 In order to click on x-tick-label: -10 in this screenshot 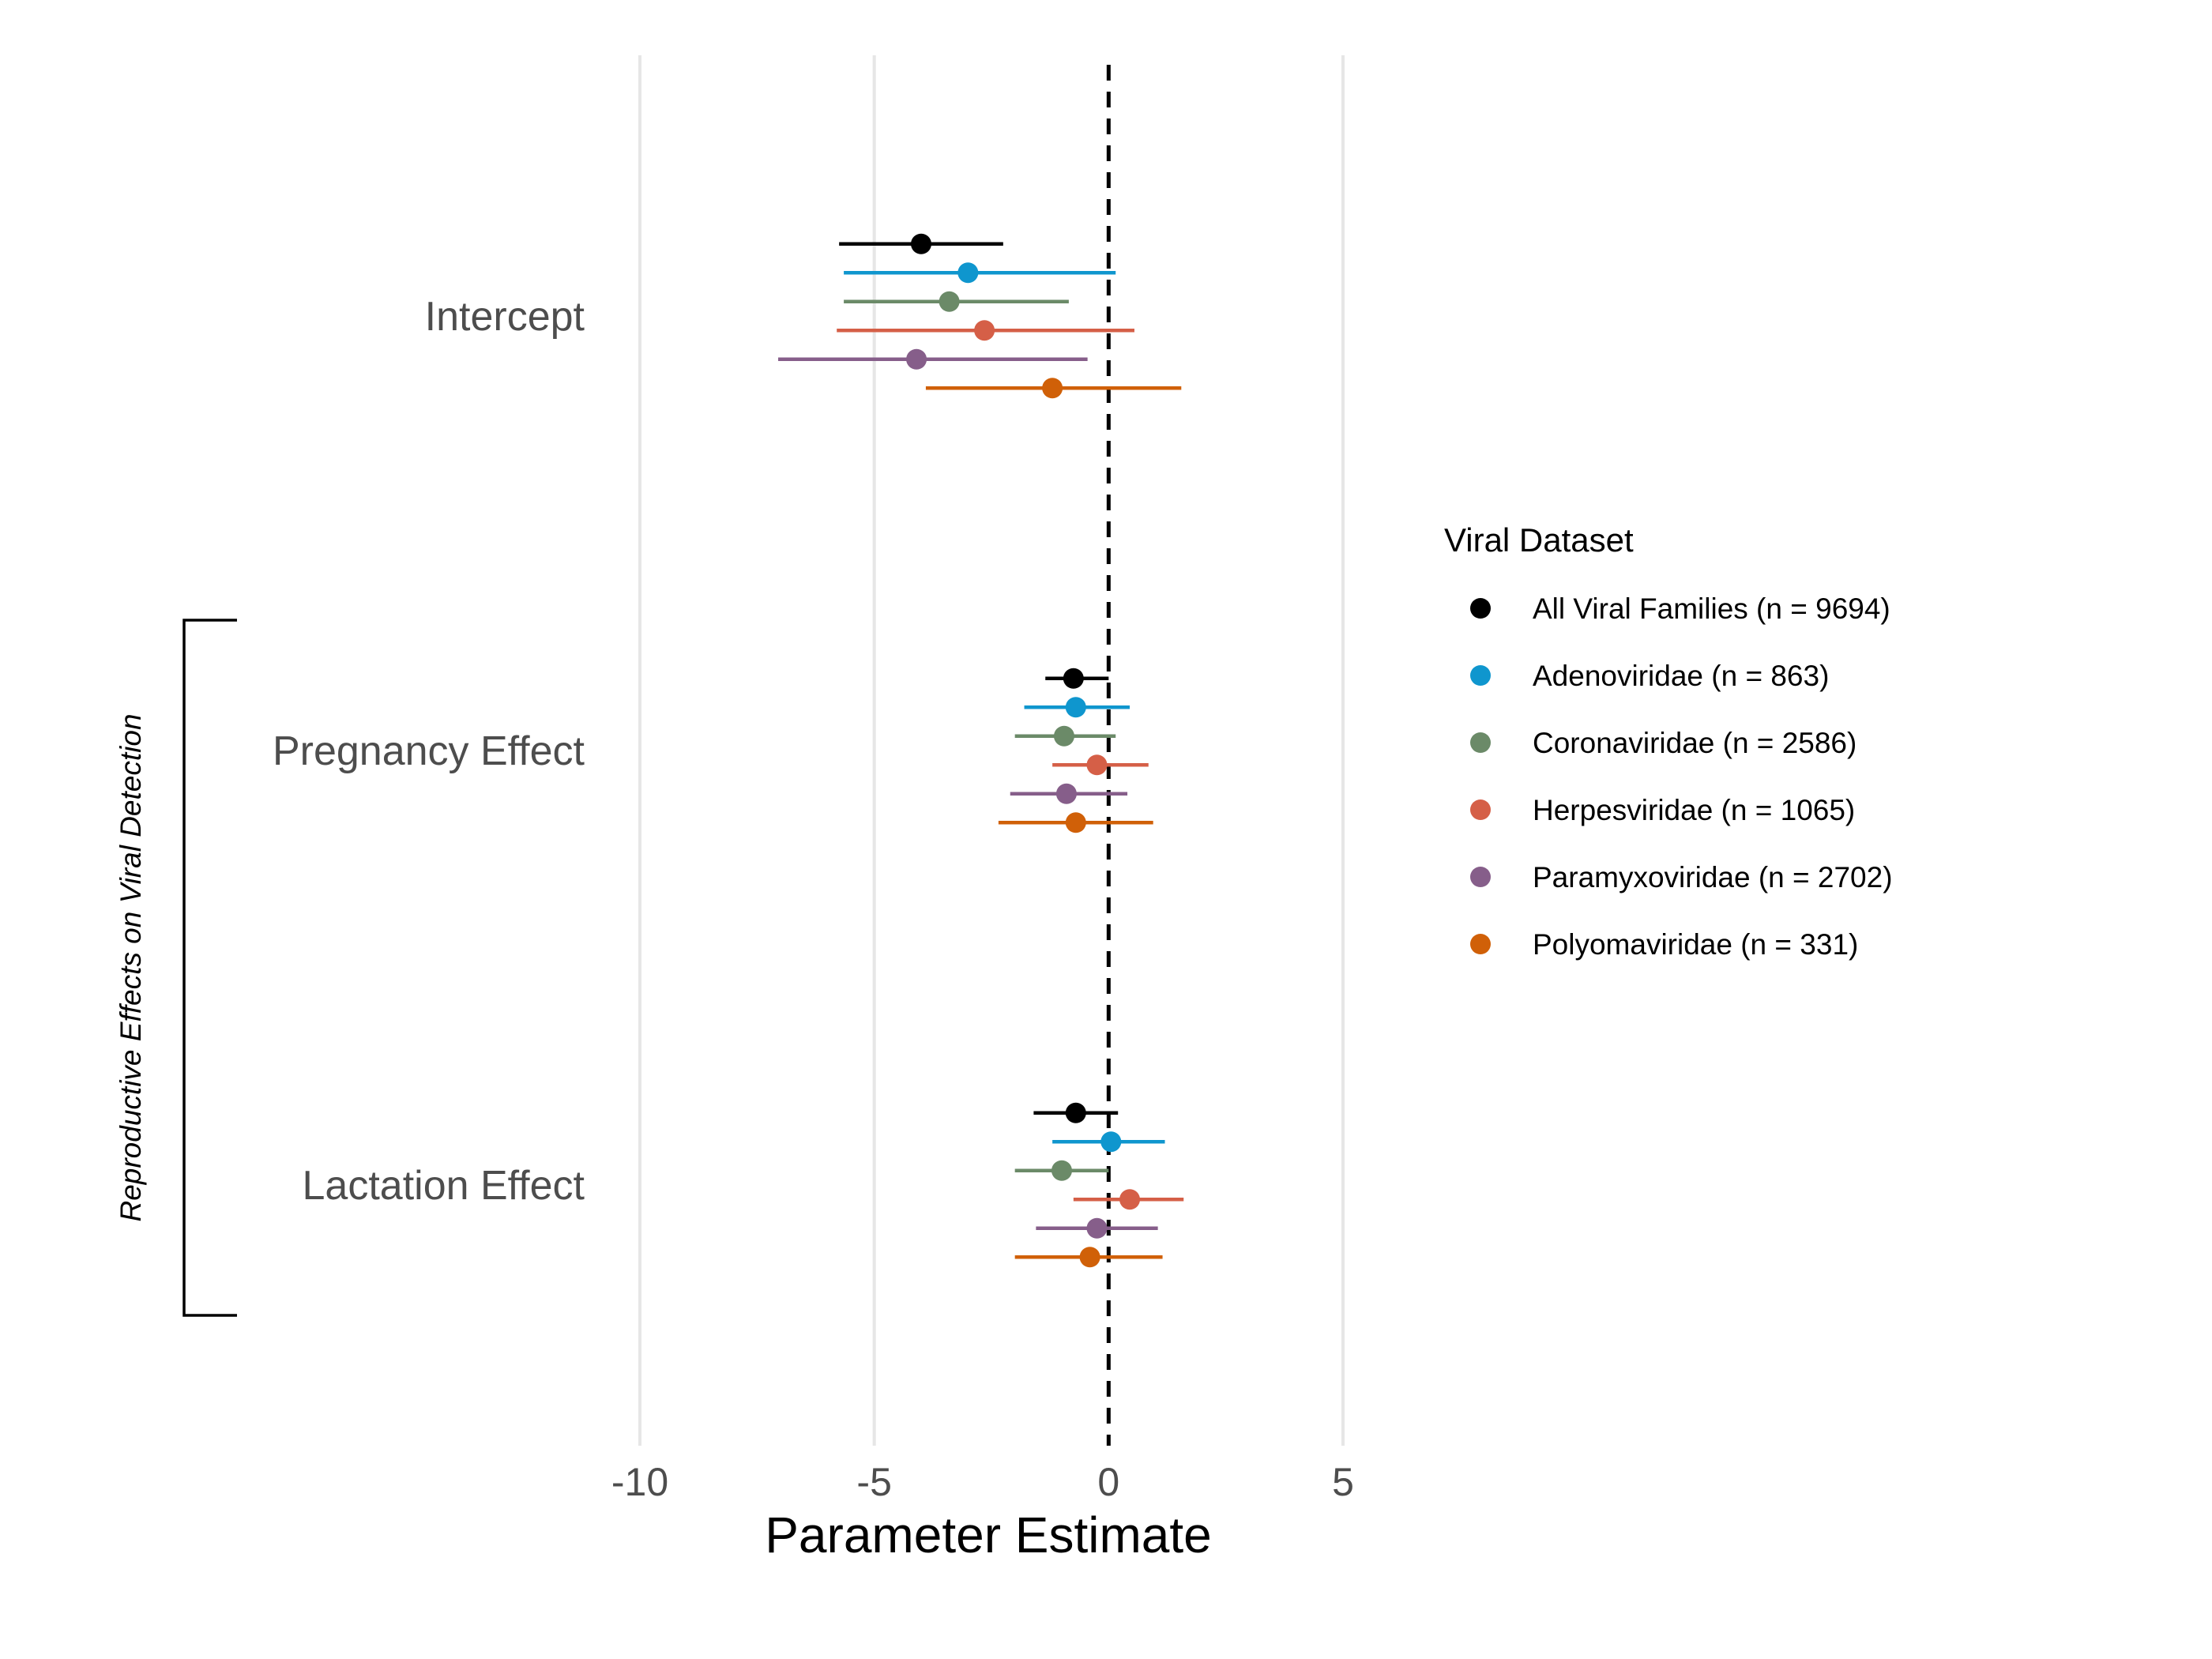, I will do `click(639, 1482)`.